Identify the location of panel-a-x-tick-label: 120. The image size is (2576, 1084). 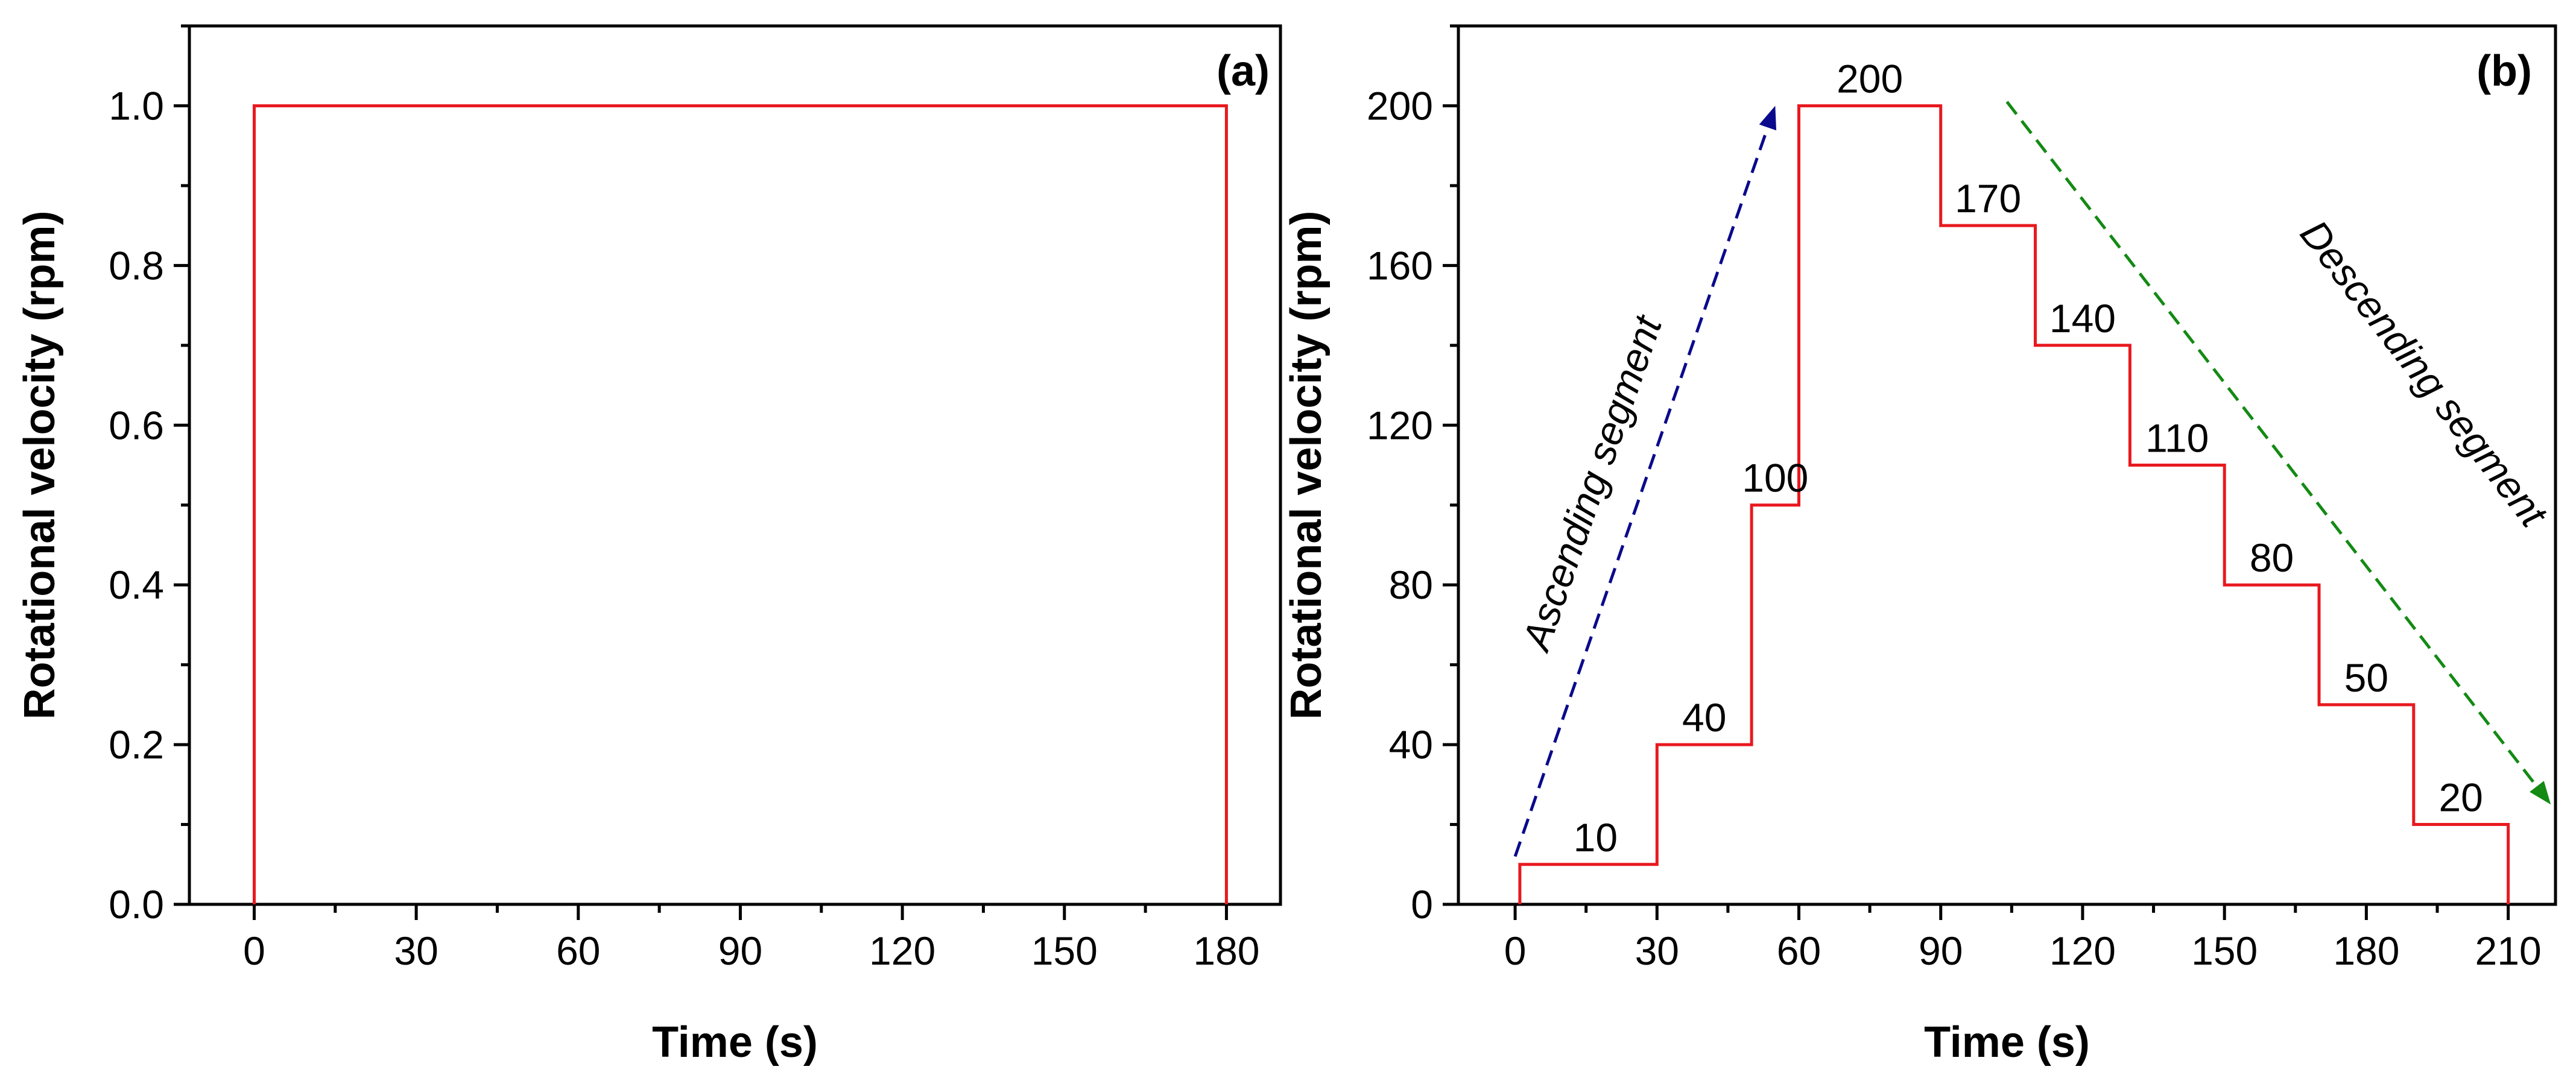
(902, 950).